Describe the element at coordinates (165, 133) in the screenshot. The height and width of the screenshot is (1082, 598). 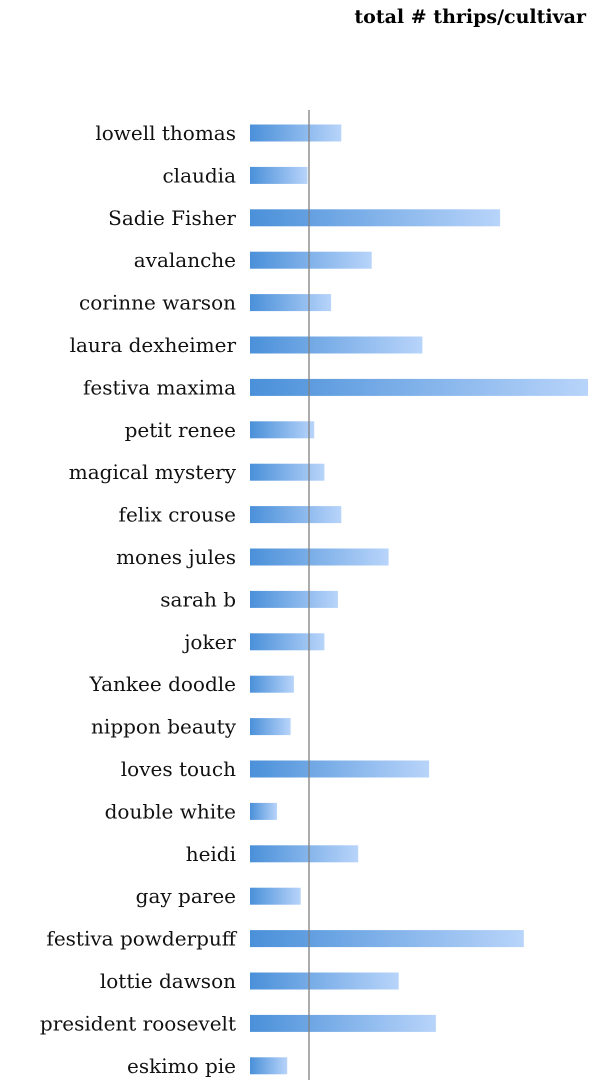
I see `category-label: lowell thomas` at that location.